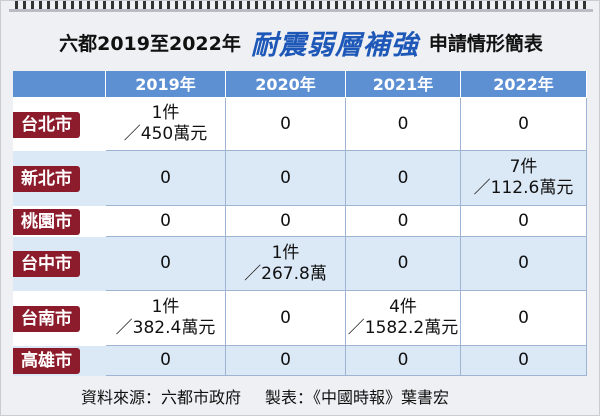  I want to click on title: 六都2019至2022年 耐震弱層補強 申請情形簡表, so click(300, 42).